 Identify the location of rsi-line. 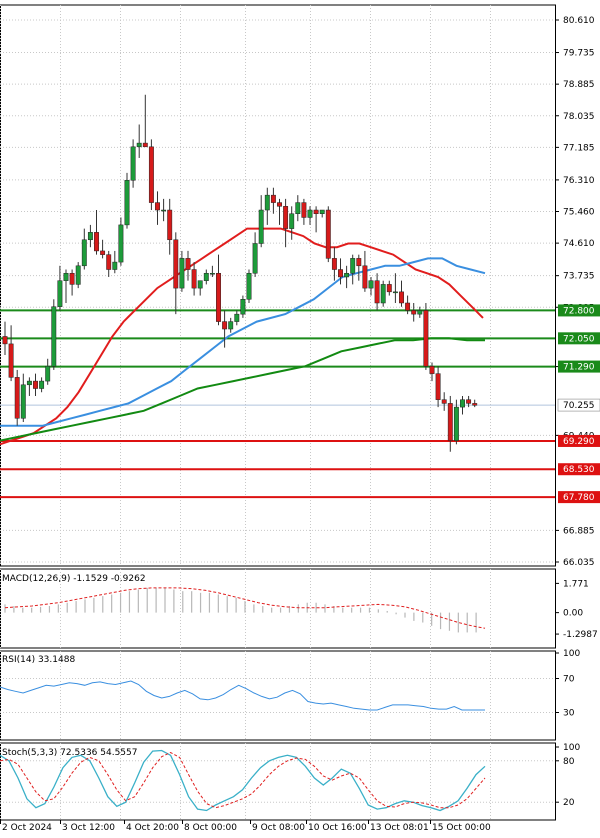
(242, 695).